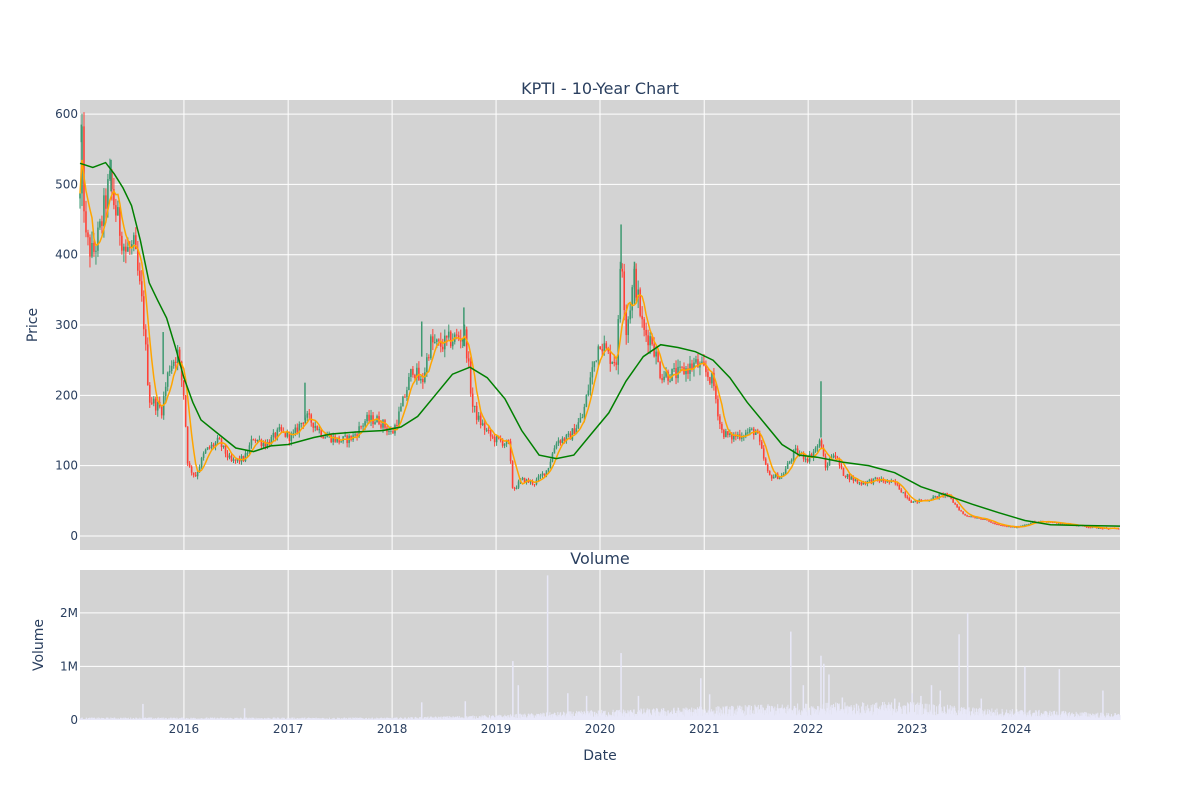 Image resolution: width=1200 pixels, height=800 pixels. I want to click on xtick-label: 2016, so click(184, 729).